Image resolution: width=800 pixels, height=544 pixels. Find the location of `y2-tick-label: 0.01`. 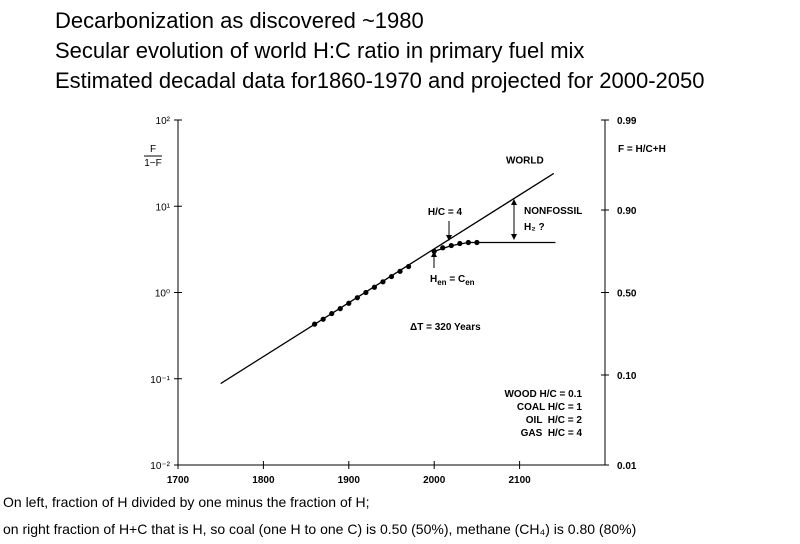

y2-tick-label: 0.01 is located at coordinates (627, 466).